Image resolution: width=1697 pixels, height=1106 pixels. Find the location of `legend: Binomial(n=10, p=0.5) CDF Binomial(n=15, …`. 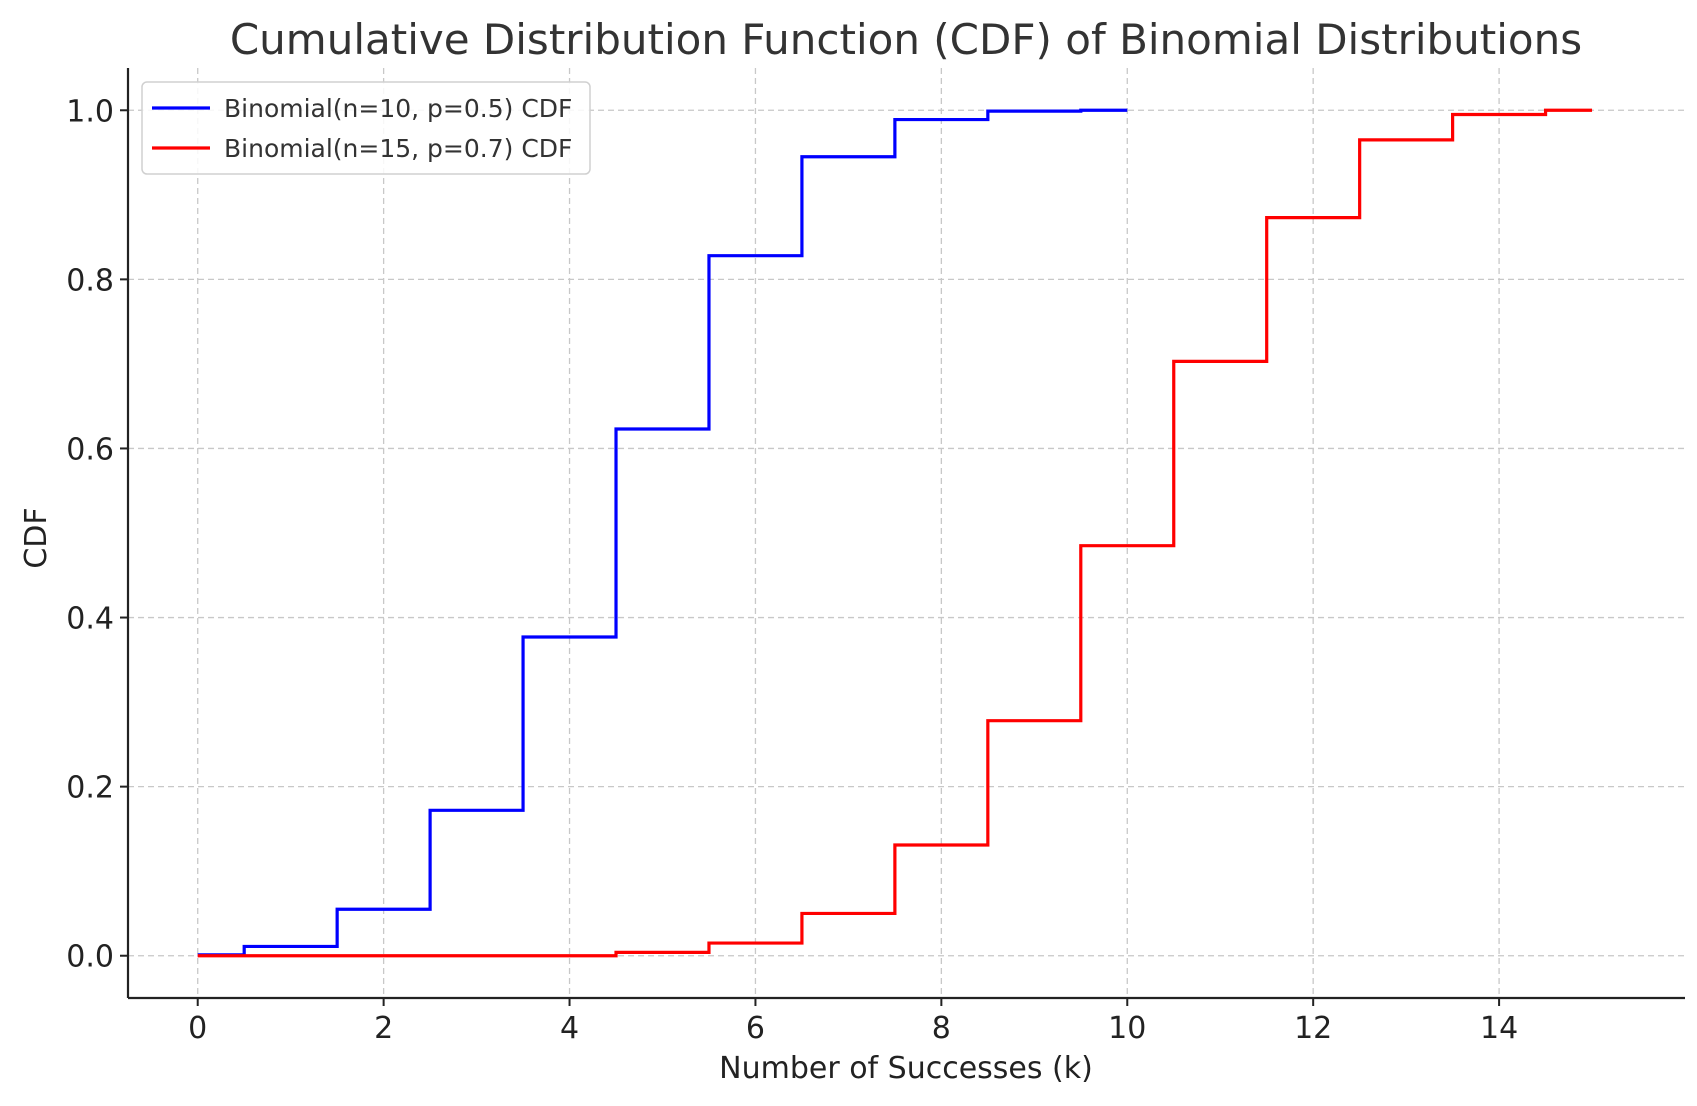

legend: Binomial(n=10, p=0.5) CDF Binomial(n=15, … is located at coordinates (366, 128).